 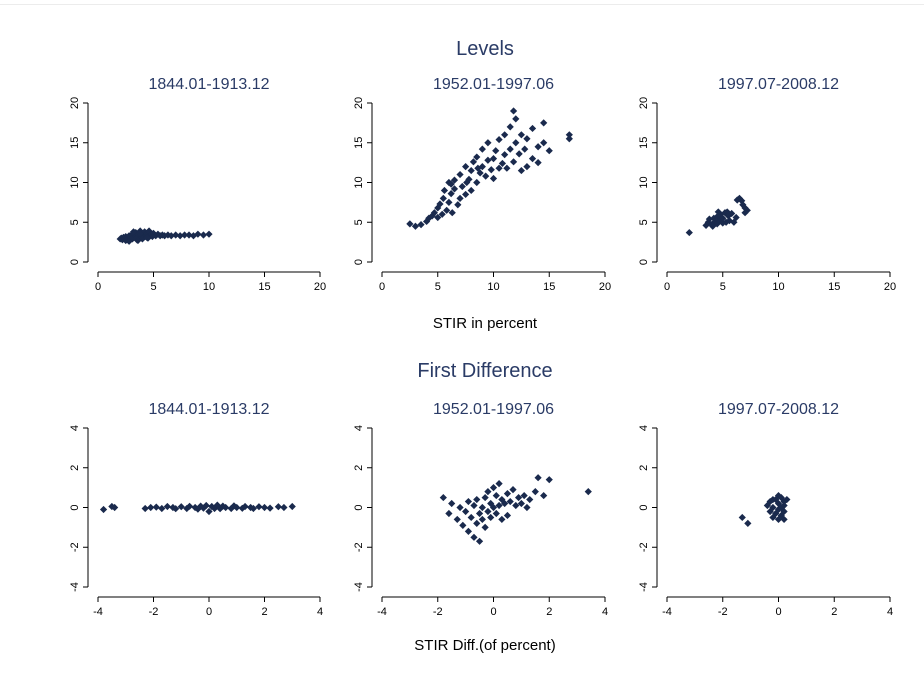 What do you see at coordinates (834, 612) in the screenshot?
I see `x-tick-label: 2` at bounding box center [834, 612].